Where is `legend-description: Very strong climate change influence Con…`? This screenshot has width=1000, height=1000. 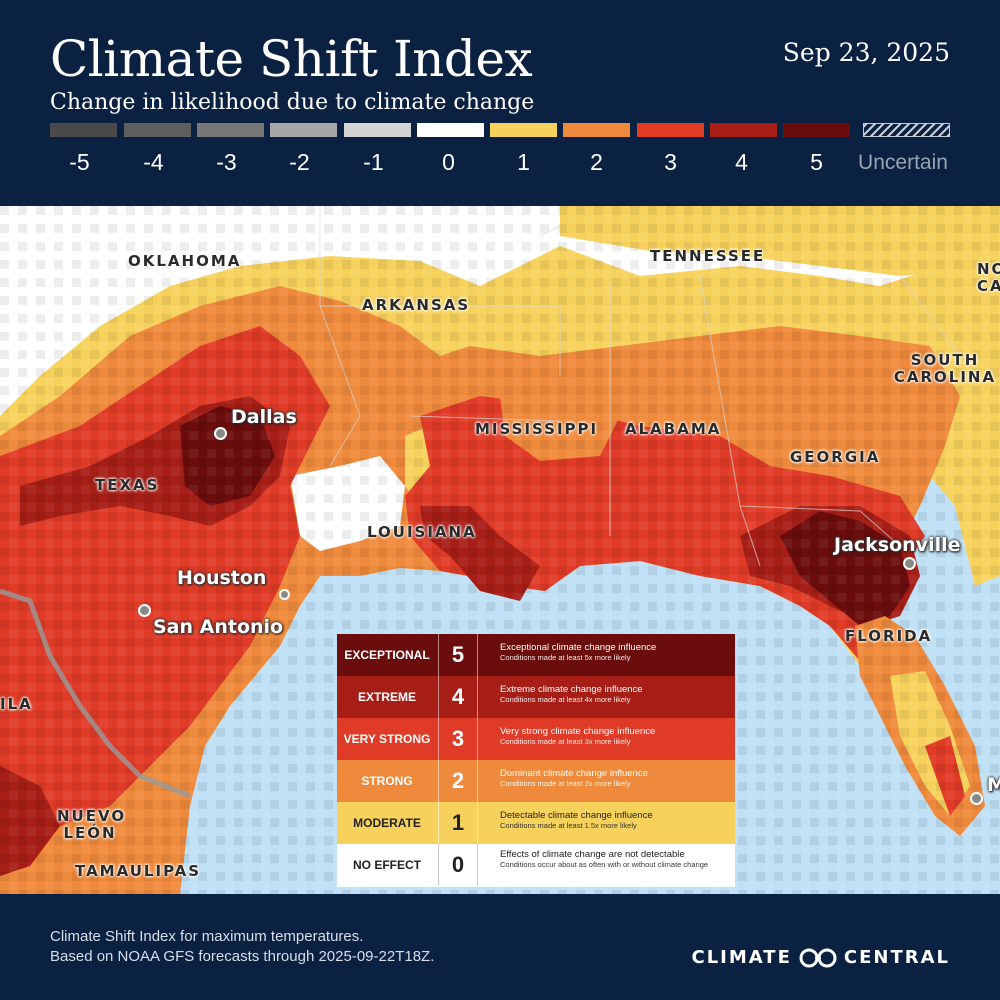
legend-description: Very strong climate change influence Con… is located at coordinates (615, 736).